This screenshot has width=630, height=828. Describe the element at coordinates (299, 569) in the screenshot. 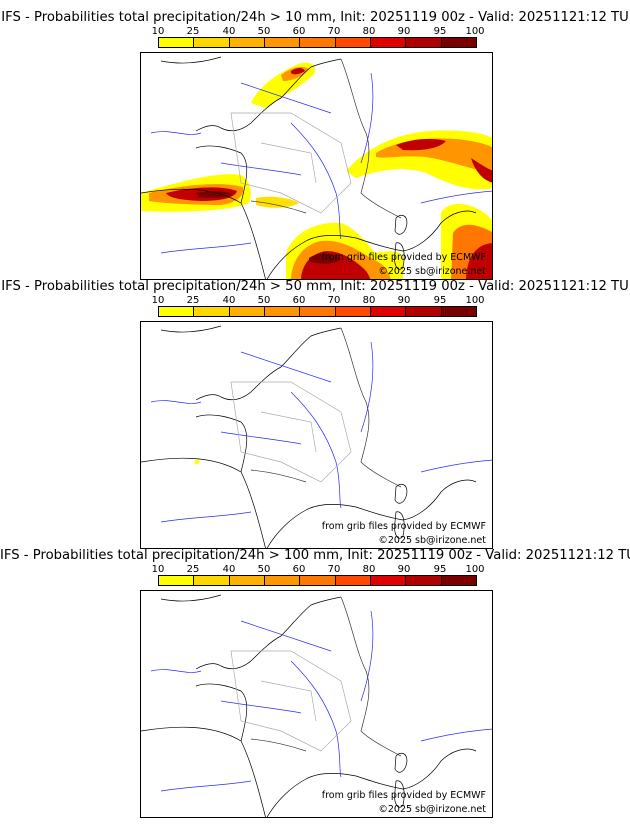

I see `colorbar-tick: 60` at that location.